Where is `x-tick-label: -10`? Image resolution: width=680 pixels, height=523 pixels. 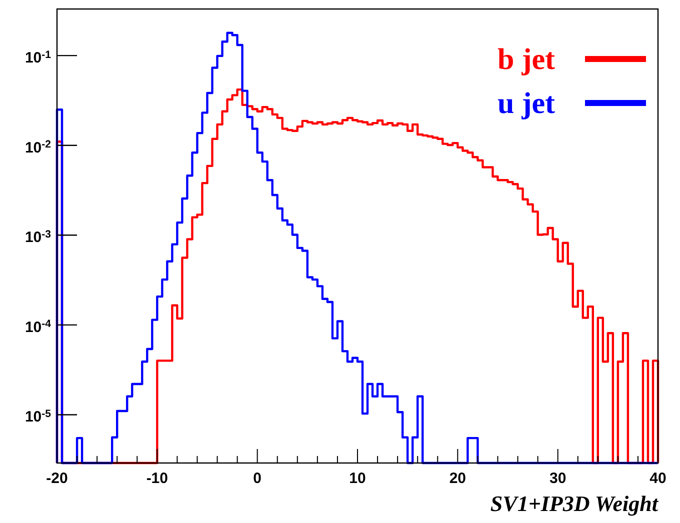 x-tick-label: -10 is located at coordinates (157, 478).